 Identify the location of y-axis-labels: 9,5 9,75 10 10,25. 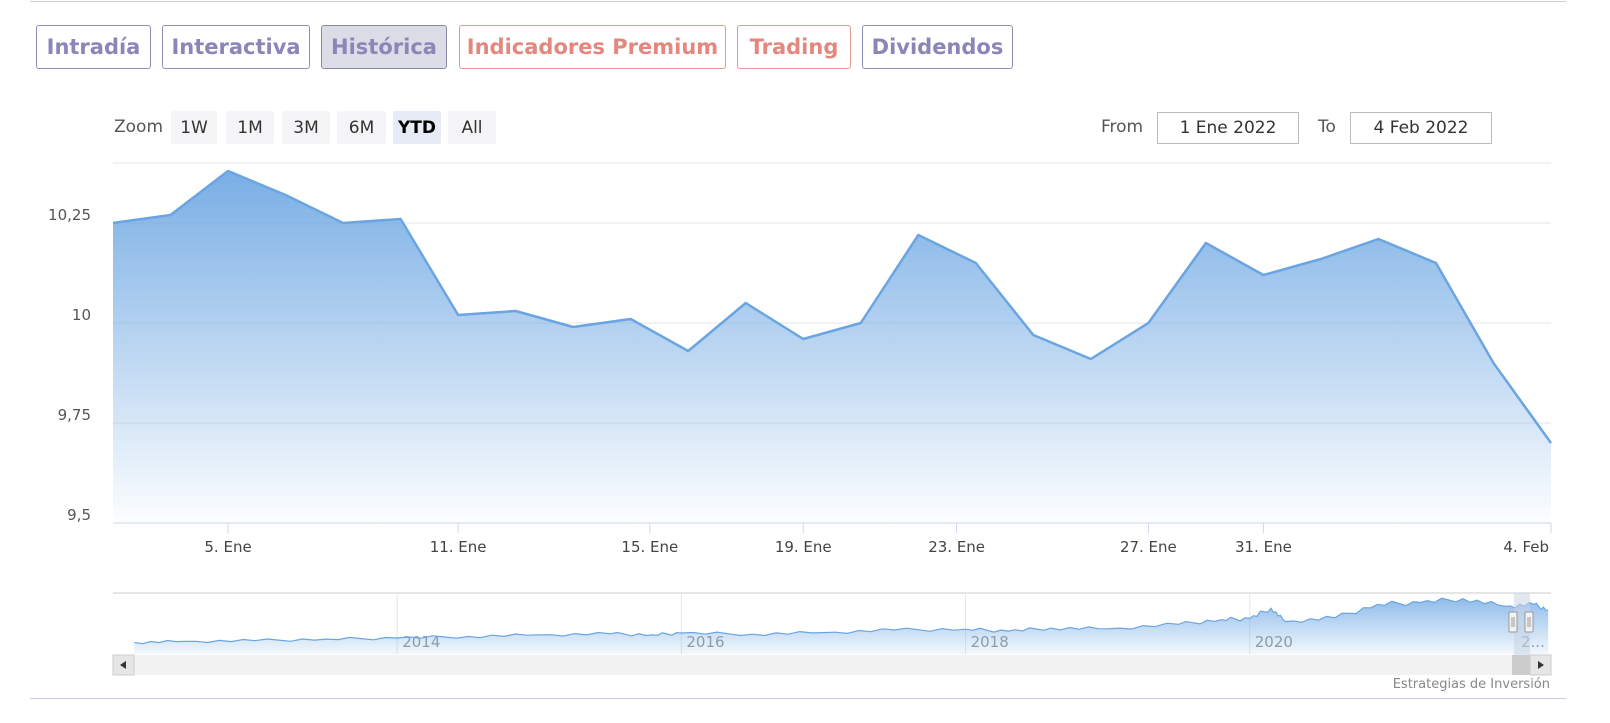
(69, 365).